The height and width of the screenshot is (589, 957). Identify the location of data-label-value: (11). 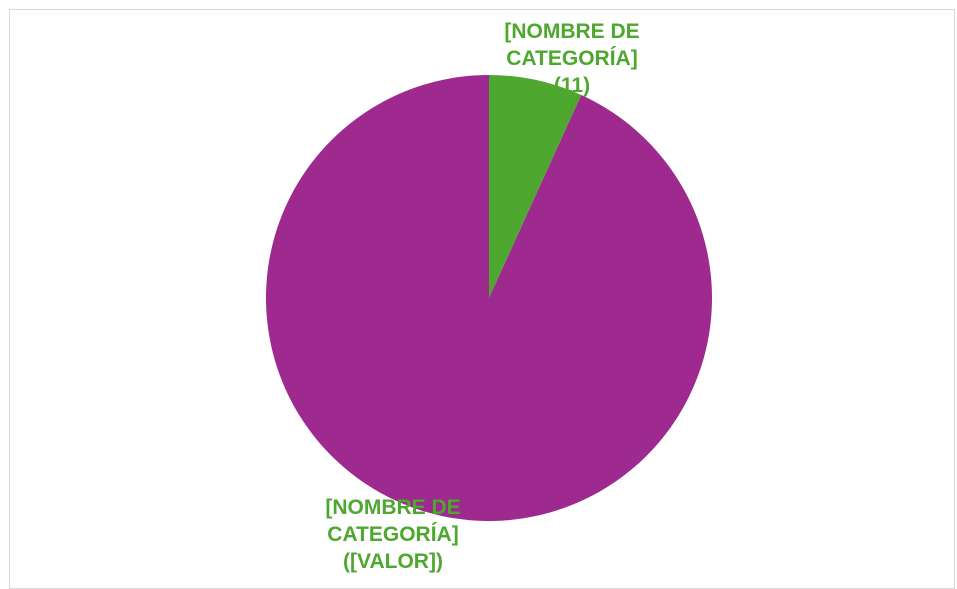
(572, 85).